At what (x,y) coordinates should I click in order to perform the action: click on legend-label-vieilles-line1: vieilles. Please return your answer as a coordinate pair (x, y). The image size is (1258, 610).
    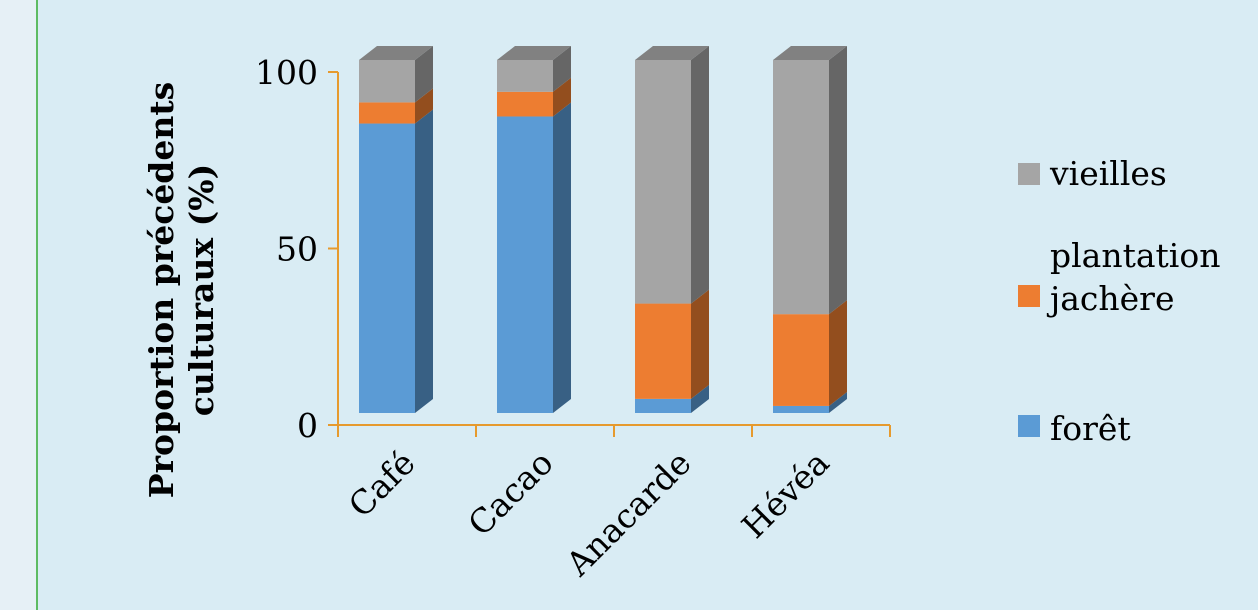
    Looking at the image, I should click on (1108, 173).